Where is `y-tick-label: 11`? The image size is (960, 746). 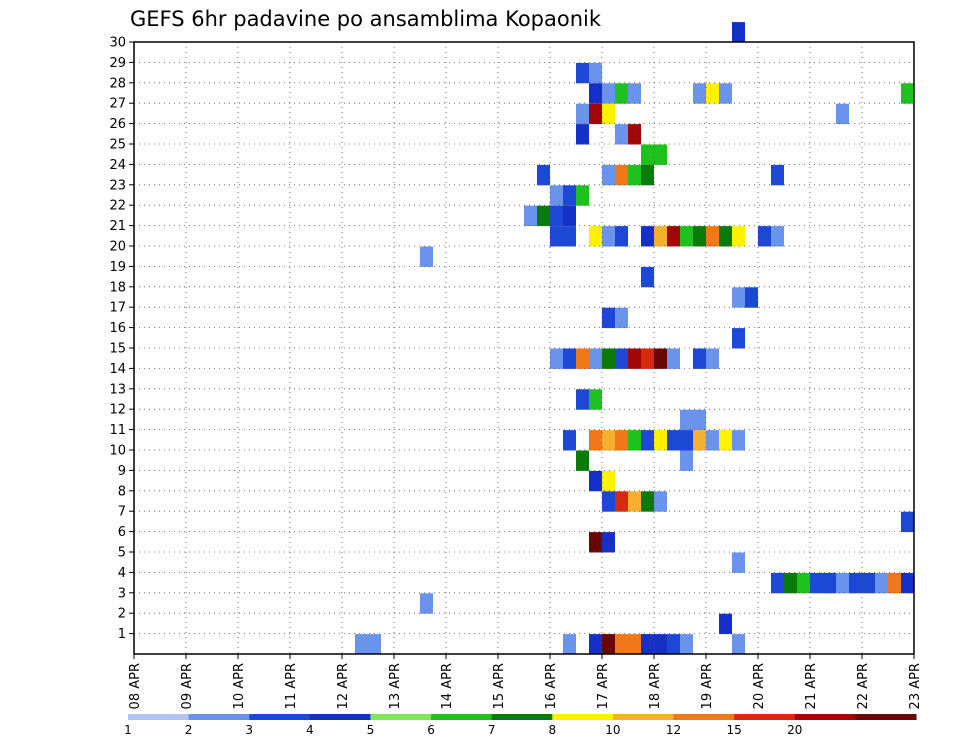
y-tick-label: 11 is located at coordinates (117, 430).